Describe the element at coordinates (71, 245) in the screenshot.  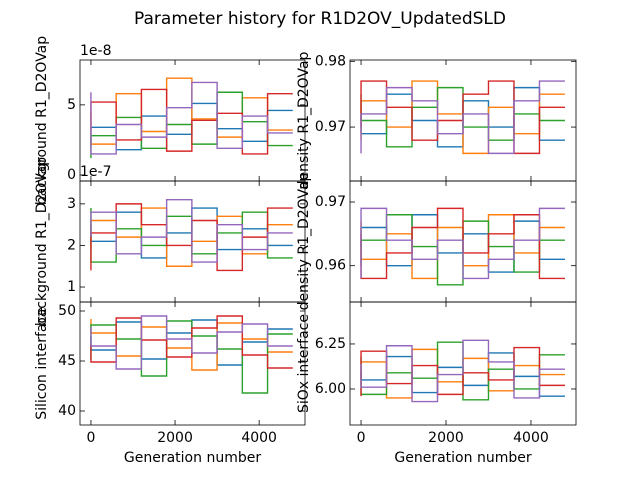
I see `y-tick-label: 2` at that location.